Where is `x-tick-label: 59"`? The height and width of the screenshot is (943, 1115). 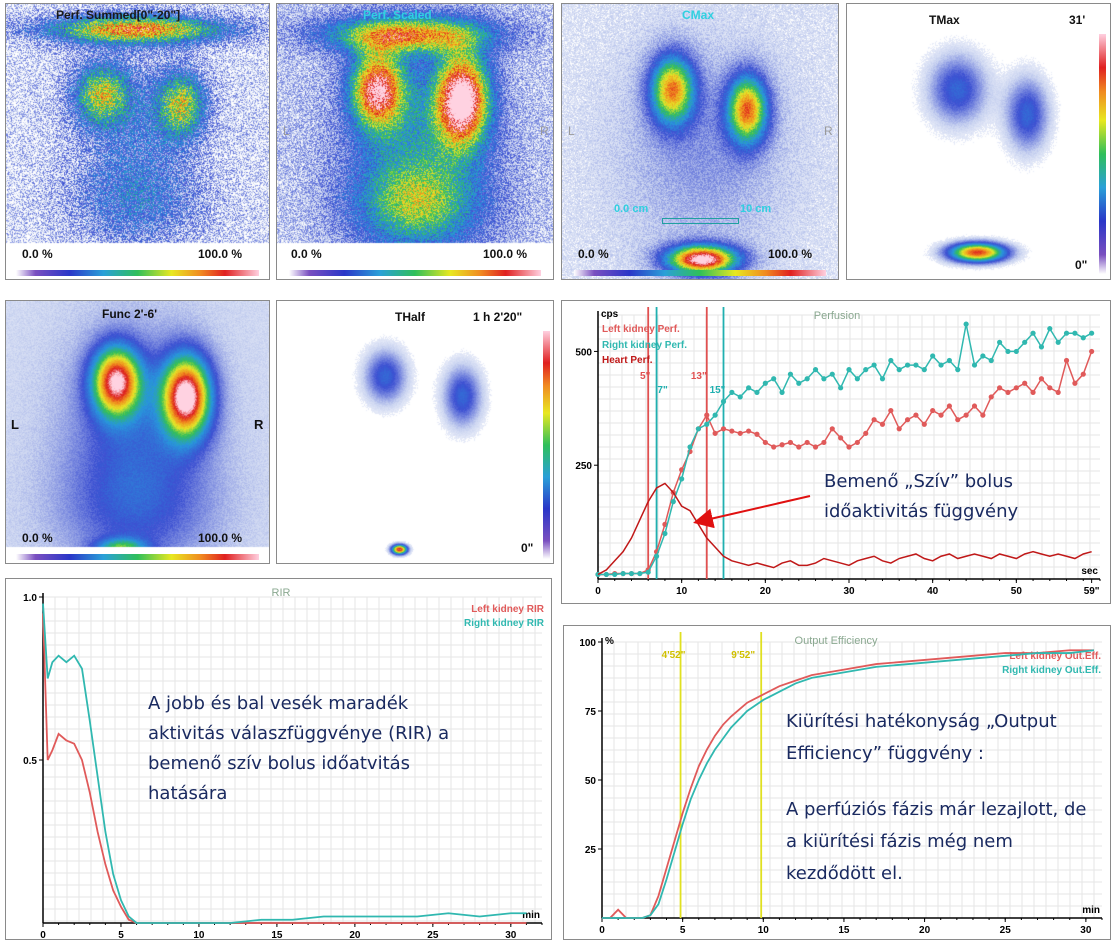
x-tick-label: 59" is located at coordinates (1092, 591).